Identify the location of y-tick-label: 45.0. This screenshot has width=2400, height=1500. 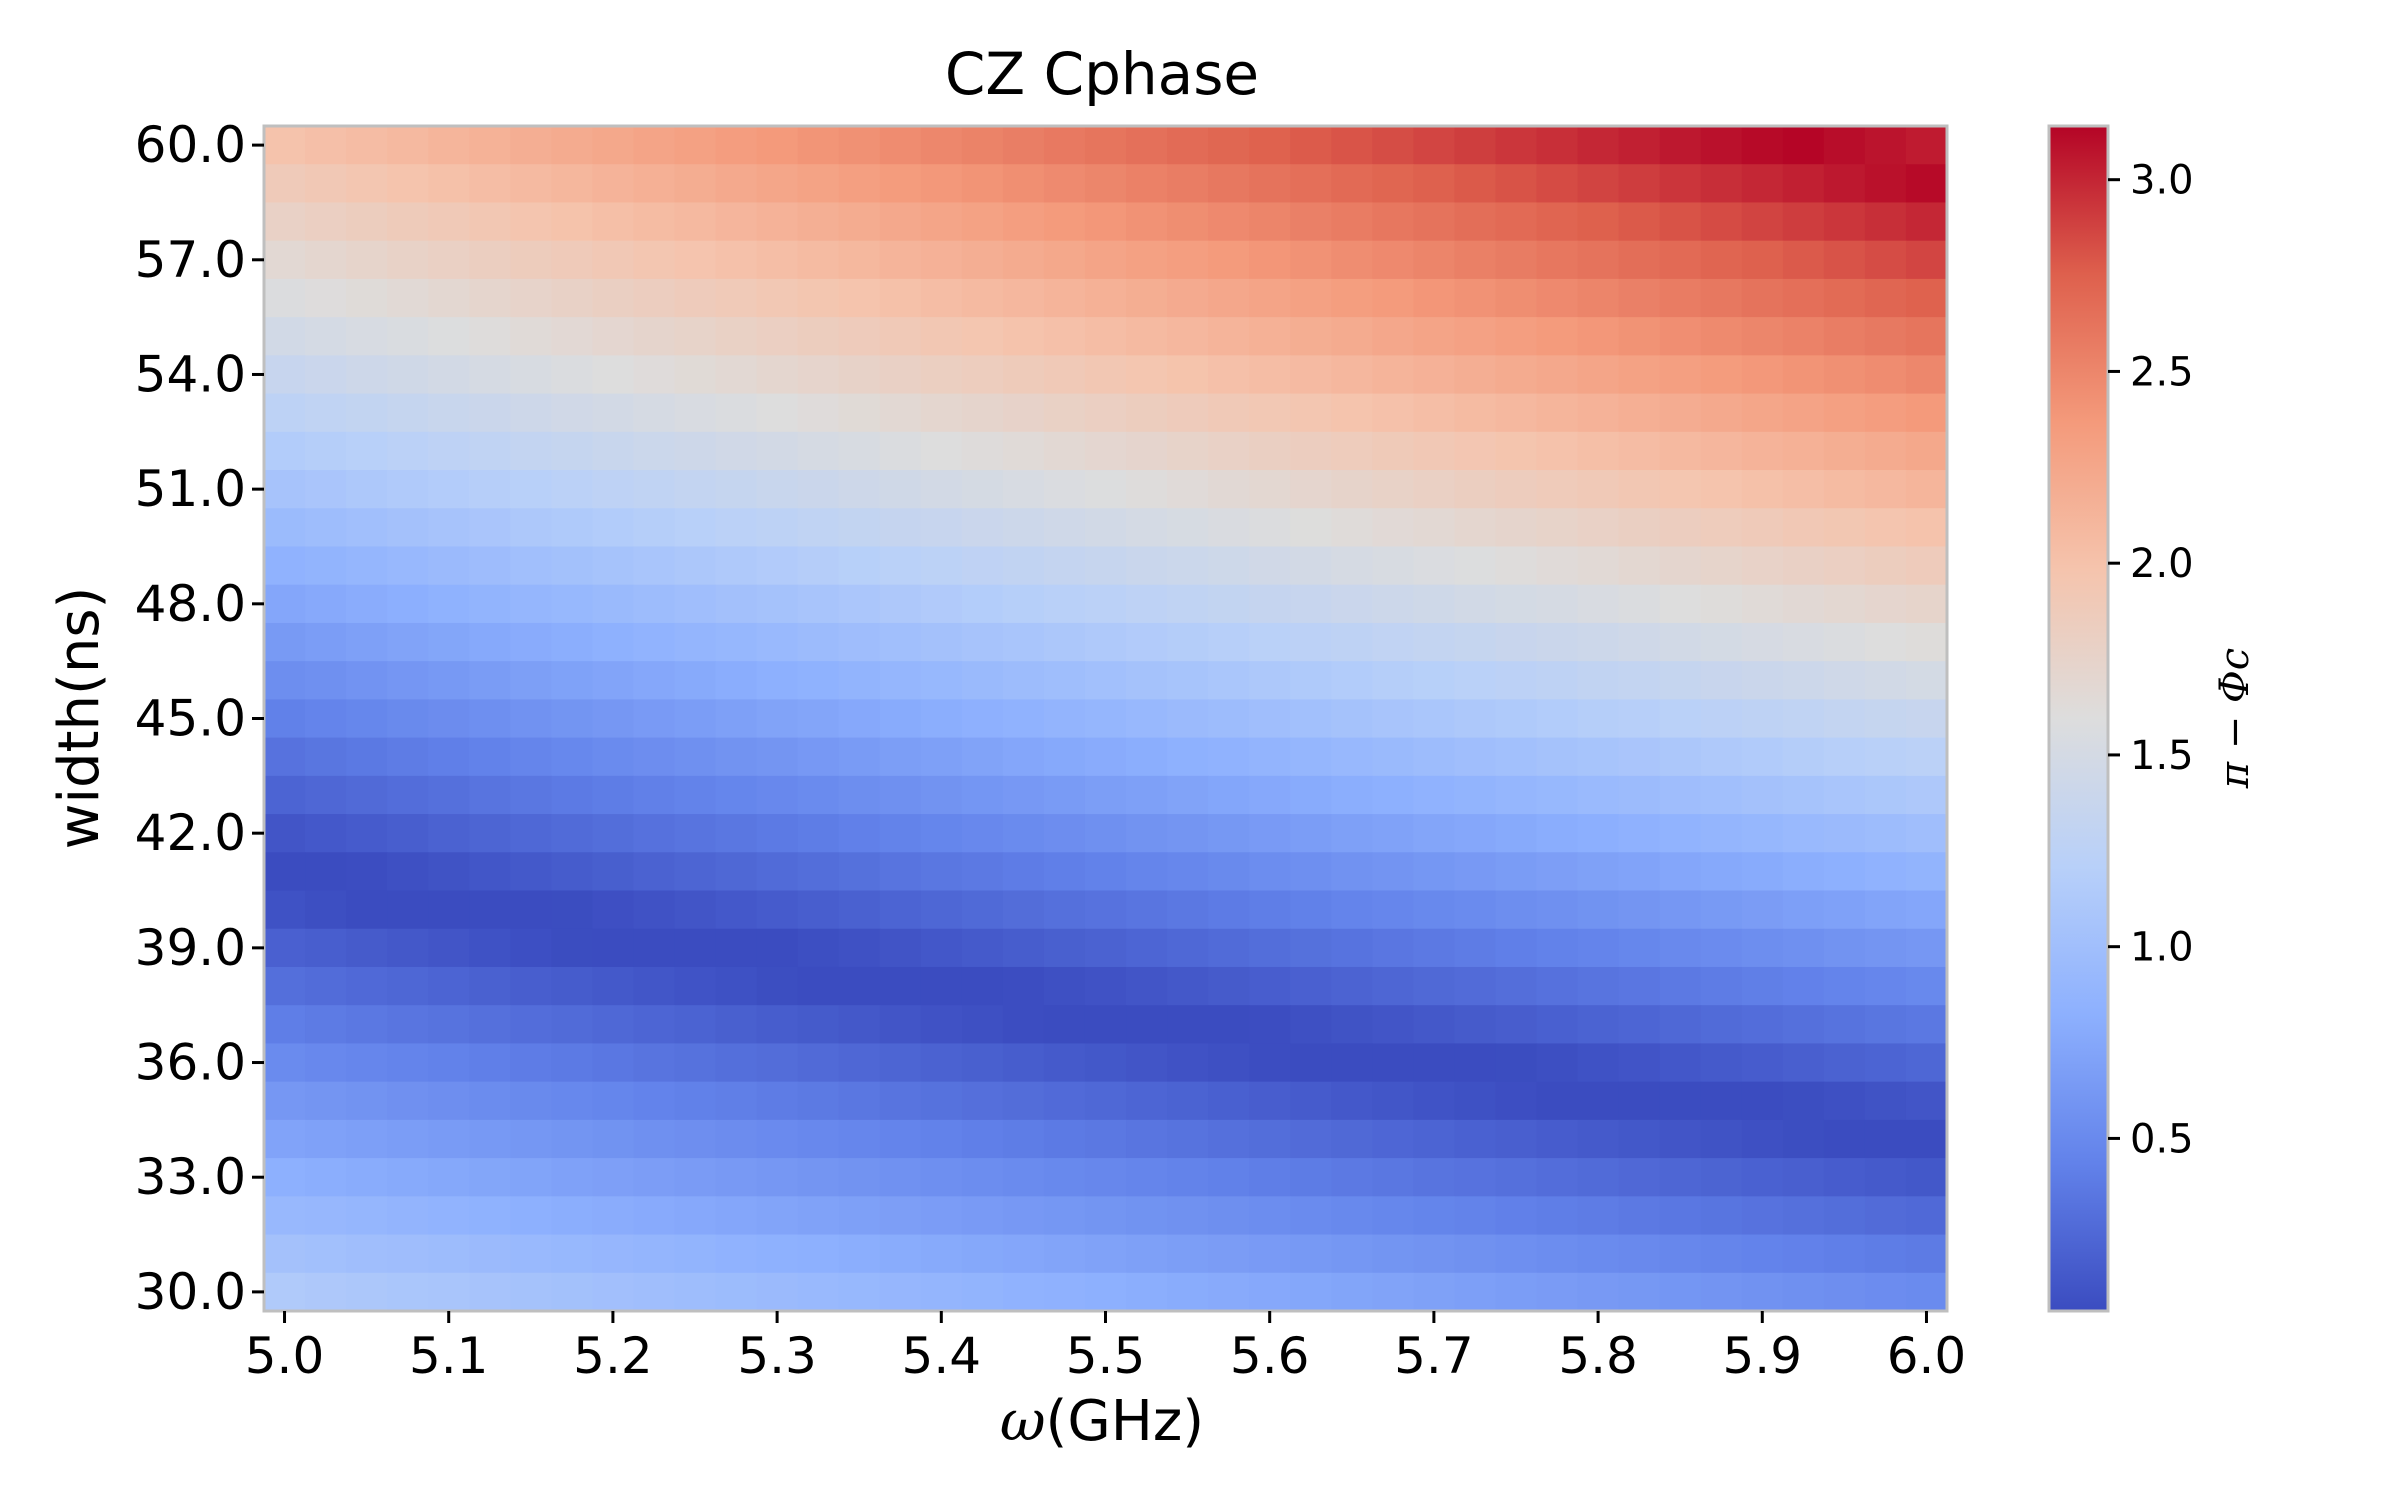
(190, 719).